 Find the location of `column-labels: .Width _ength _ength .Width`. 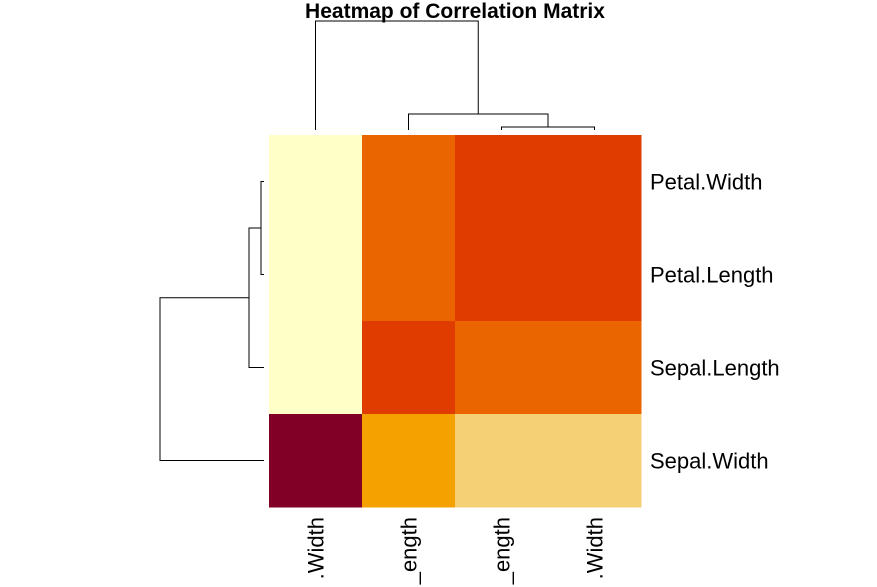

column-labels: .Width _ength _ength .Width is located at coordinates (456, 551).